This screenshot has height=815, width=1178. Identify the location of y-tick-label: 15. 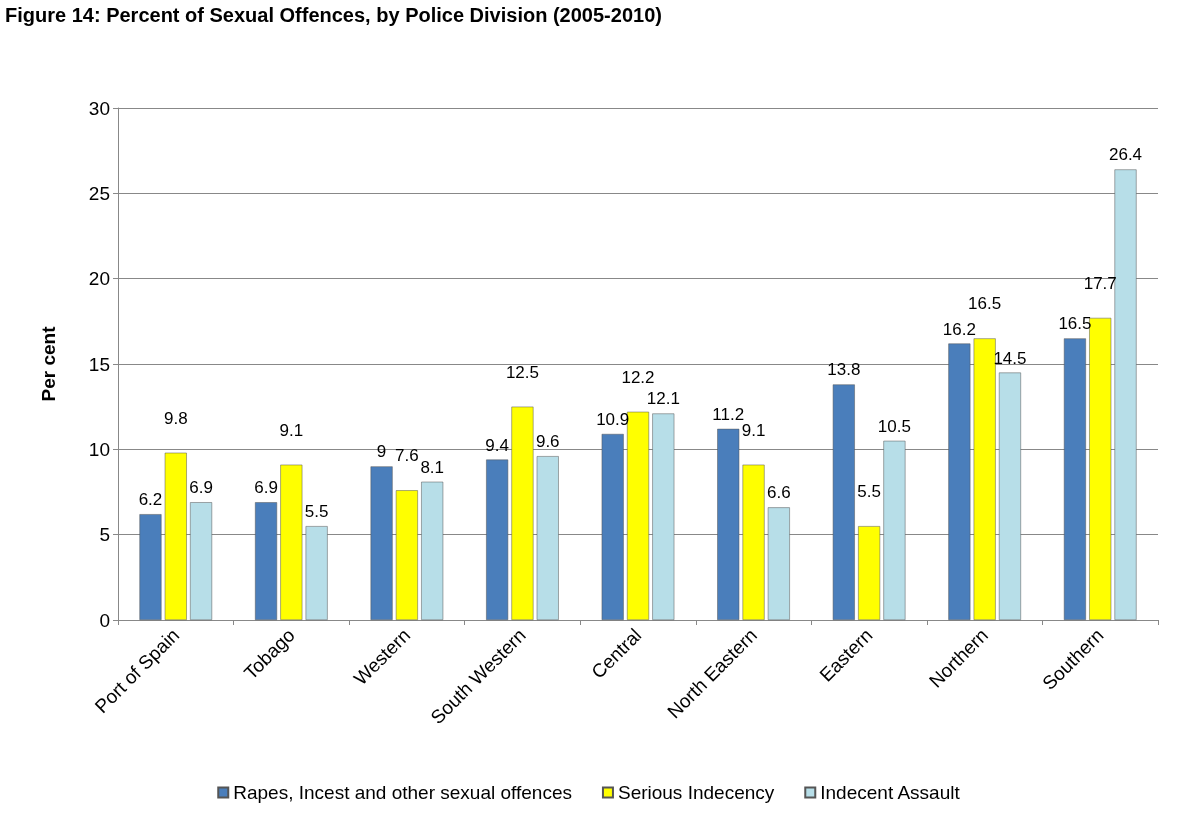
(99, 364).